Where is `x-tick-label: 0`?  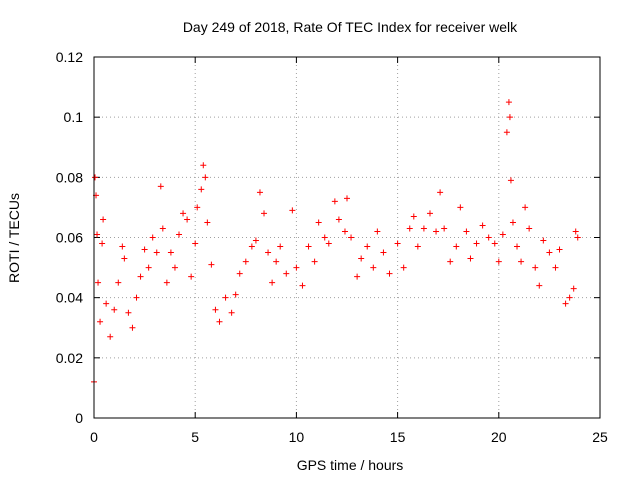
x-tick-label: 0 is located at coordinates (94, 437).